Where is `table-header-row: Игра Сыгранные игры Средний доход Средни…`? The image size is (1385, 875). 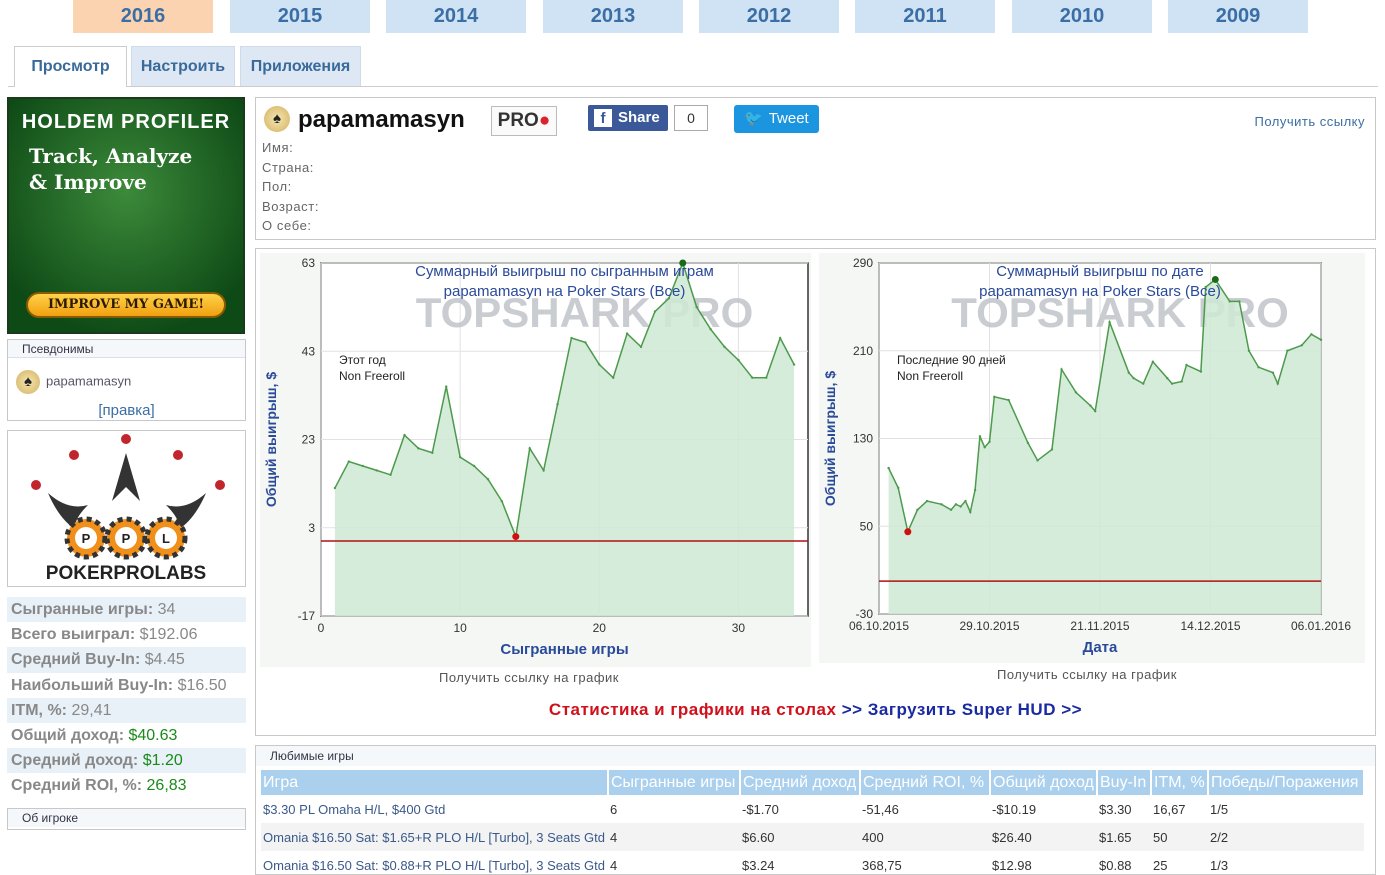
table-header-row: Игра Сыгранные игры Средний доход Средни… is located at coordinates (813, 782).